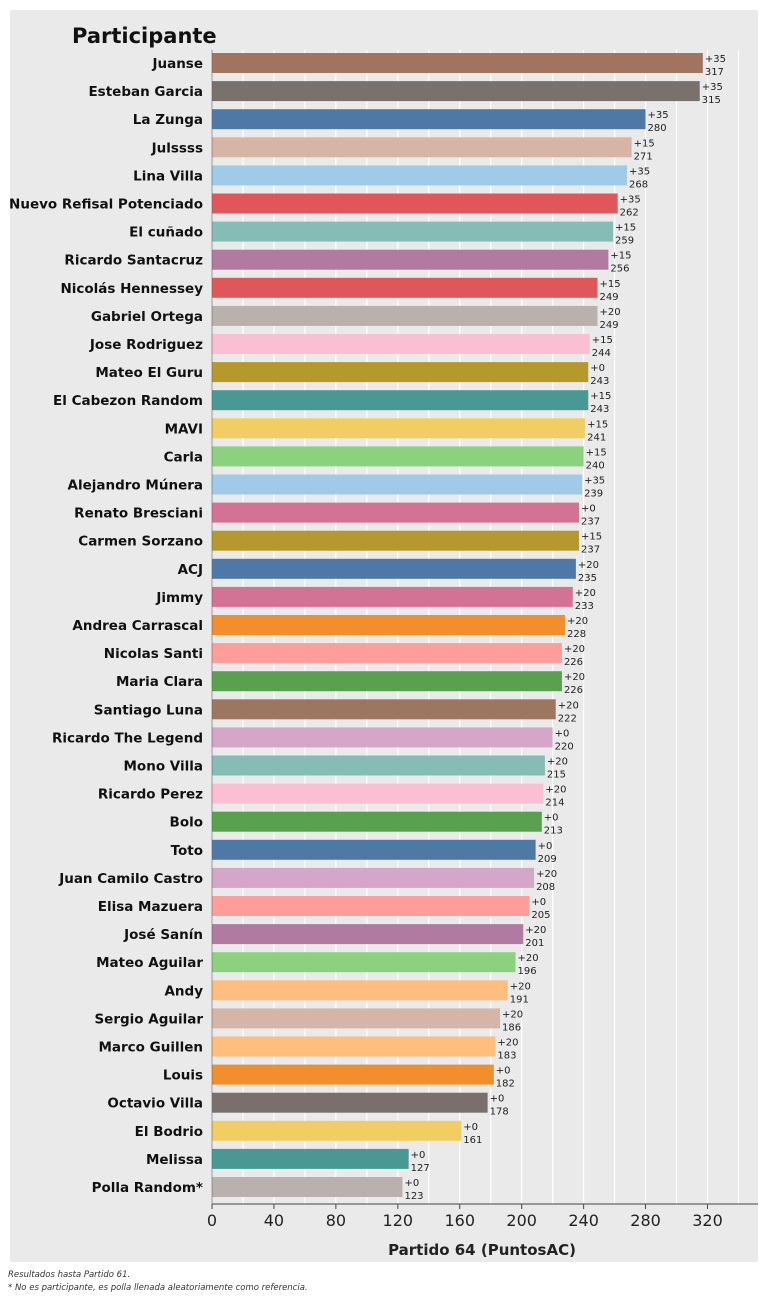 This screenshot has width=768, height=1305. I want to click on category-label: MAVI, so click(184, 429).